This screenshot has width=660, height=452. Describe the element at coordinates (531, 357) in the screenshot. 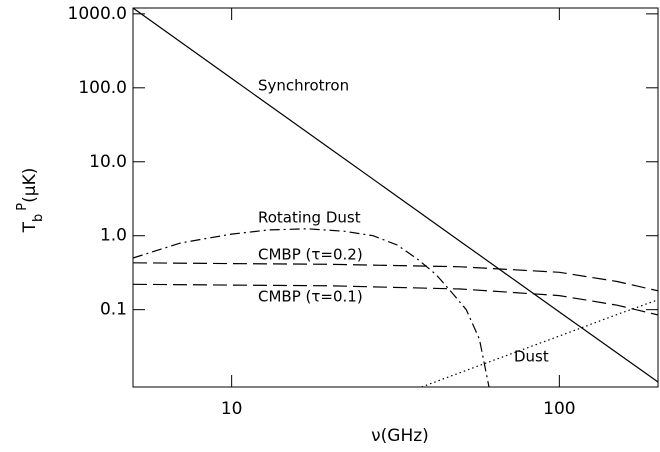

I see `series-label: Dust` at that location.